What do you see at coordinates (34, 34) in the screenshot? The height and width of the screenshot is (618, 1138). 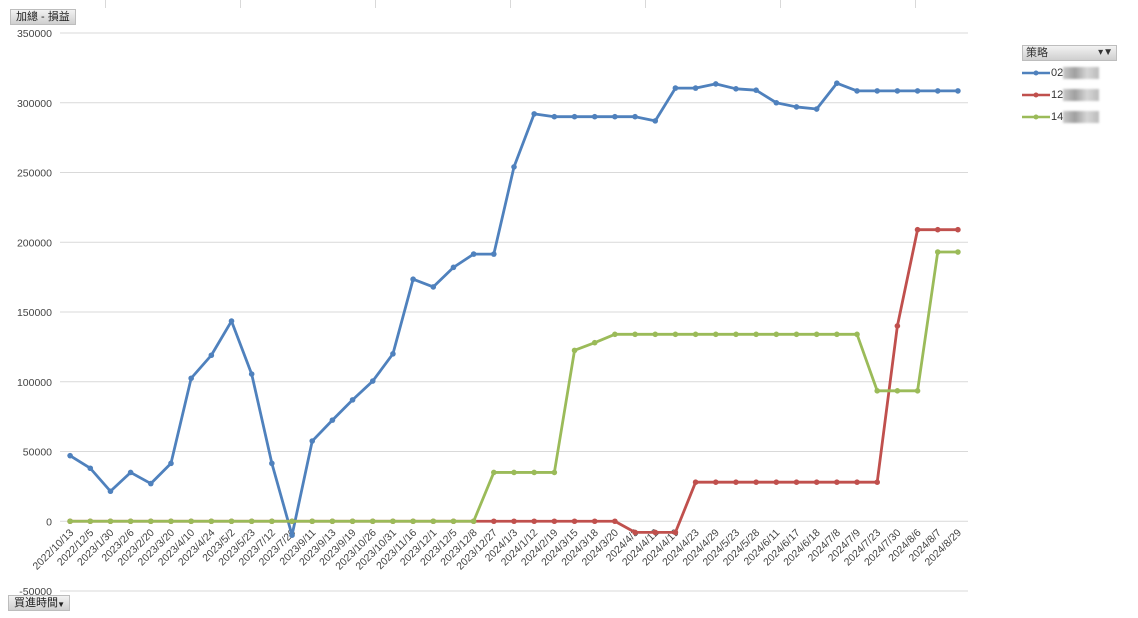 I see `y-tick-label: 350000` at bounding box center [34, 34].